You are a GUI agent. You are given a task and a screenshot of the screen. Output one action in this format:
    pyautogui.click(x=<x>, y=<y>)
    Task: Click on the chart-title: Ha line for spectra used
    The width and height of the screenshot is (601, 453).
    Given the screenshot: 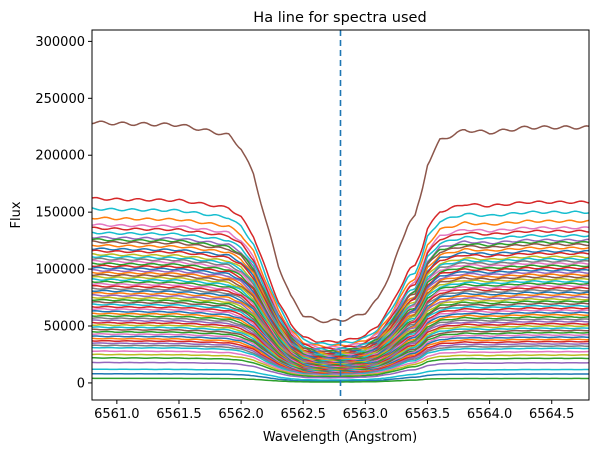 What is the action you would take?
    pyautogui.click(x=339, y=18)
    